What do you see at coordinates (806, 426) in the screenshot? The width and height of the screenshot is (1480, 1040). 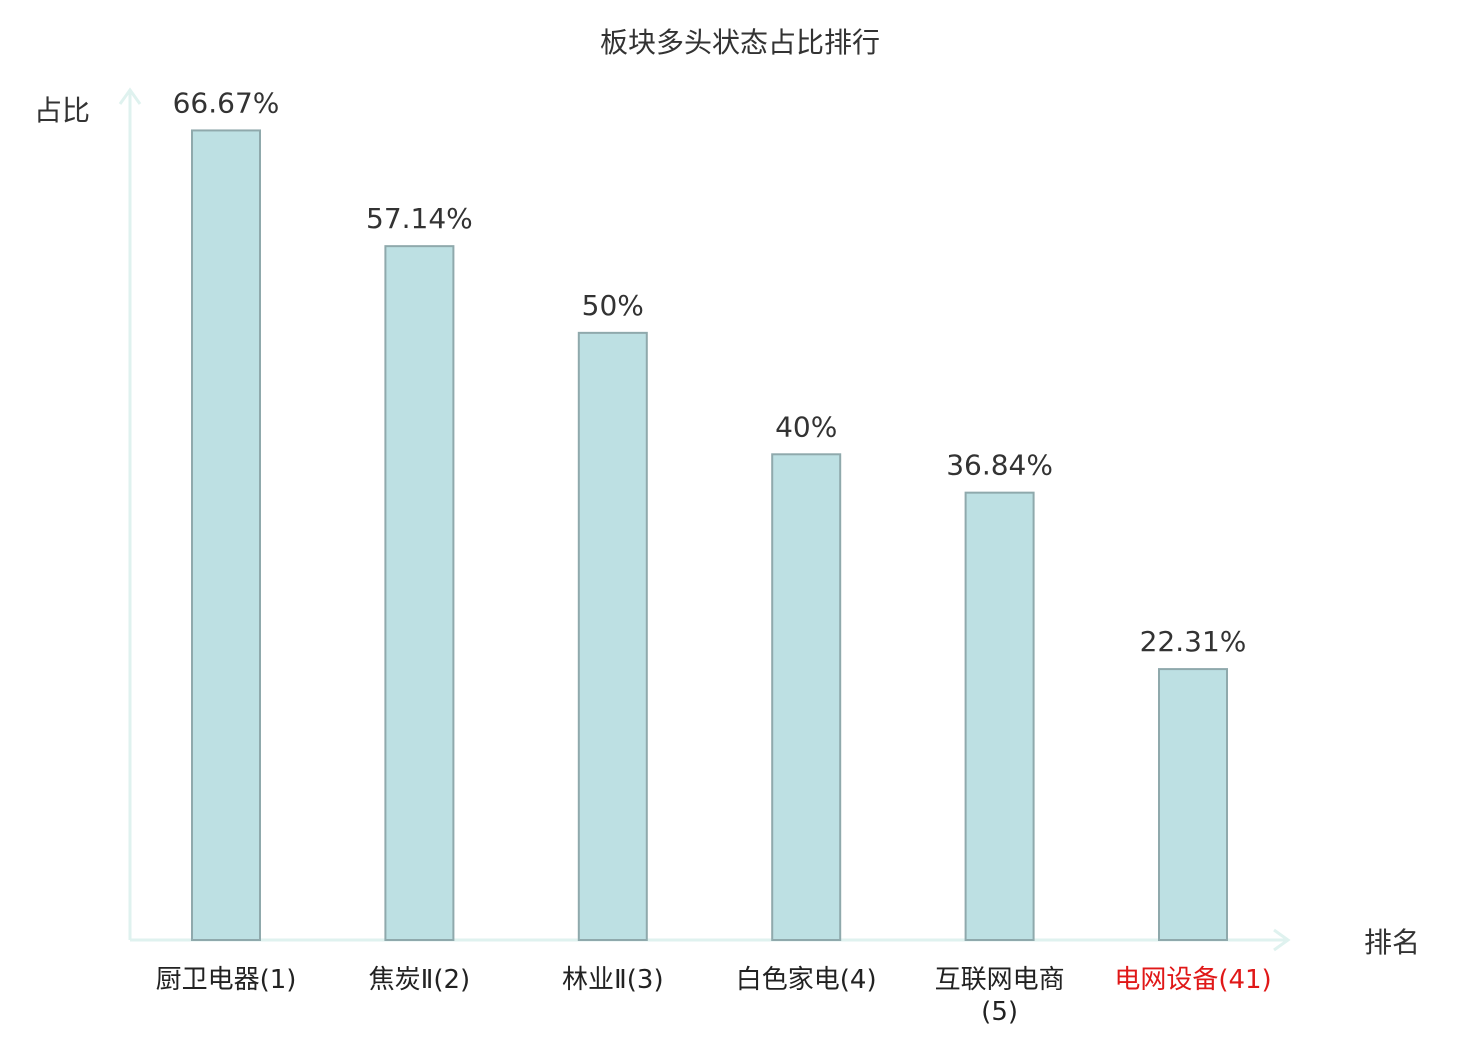 I see `value-label: 40%` at bounding box center [806, 426].